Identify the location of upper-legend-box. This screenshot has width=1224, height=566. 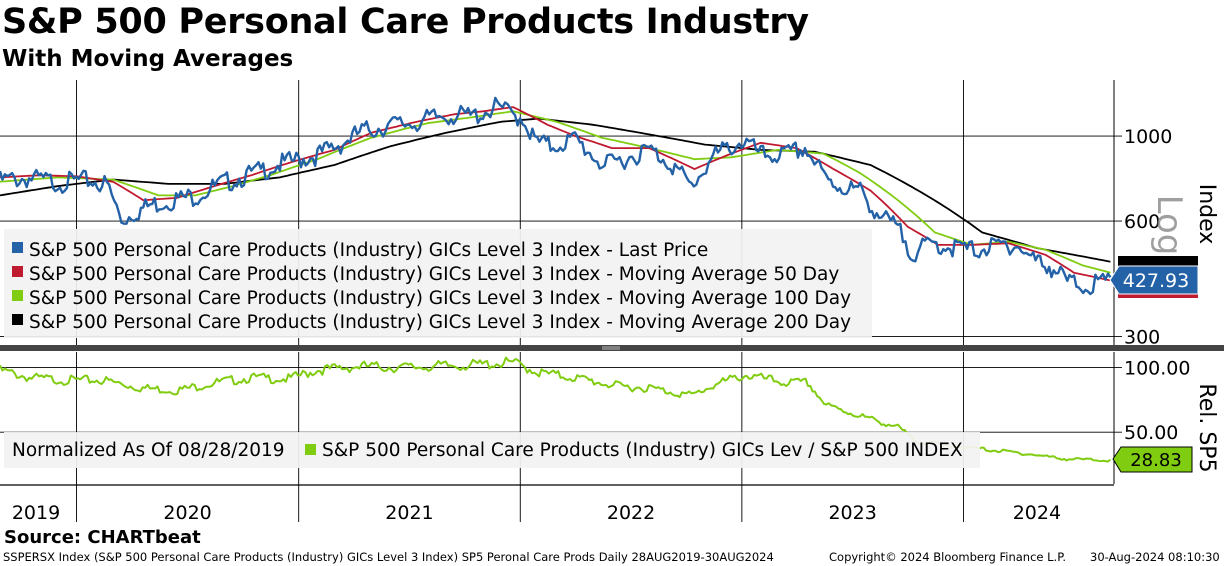
(438, 283).